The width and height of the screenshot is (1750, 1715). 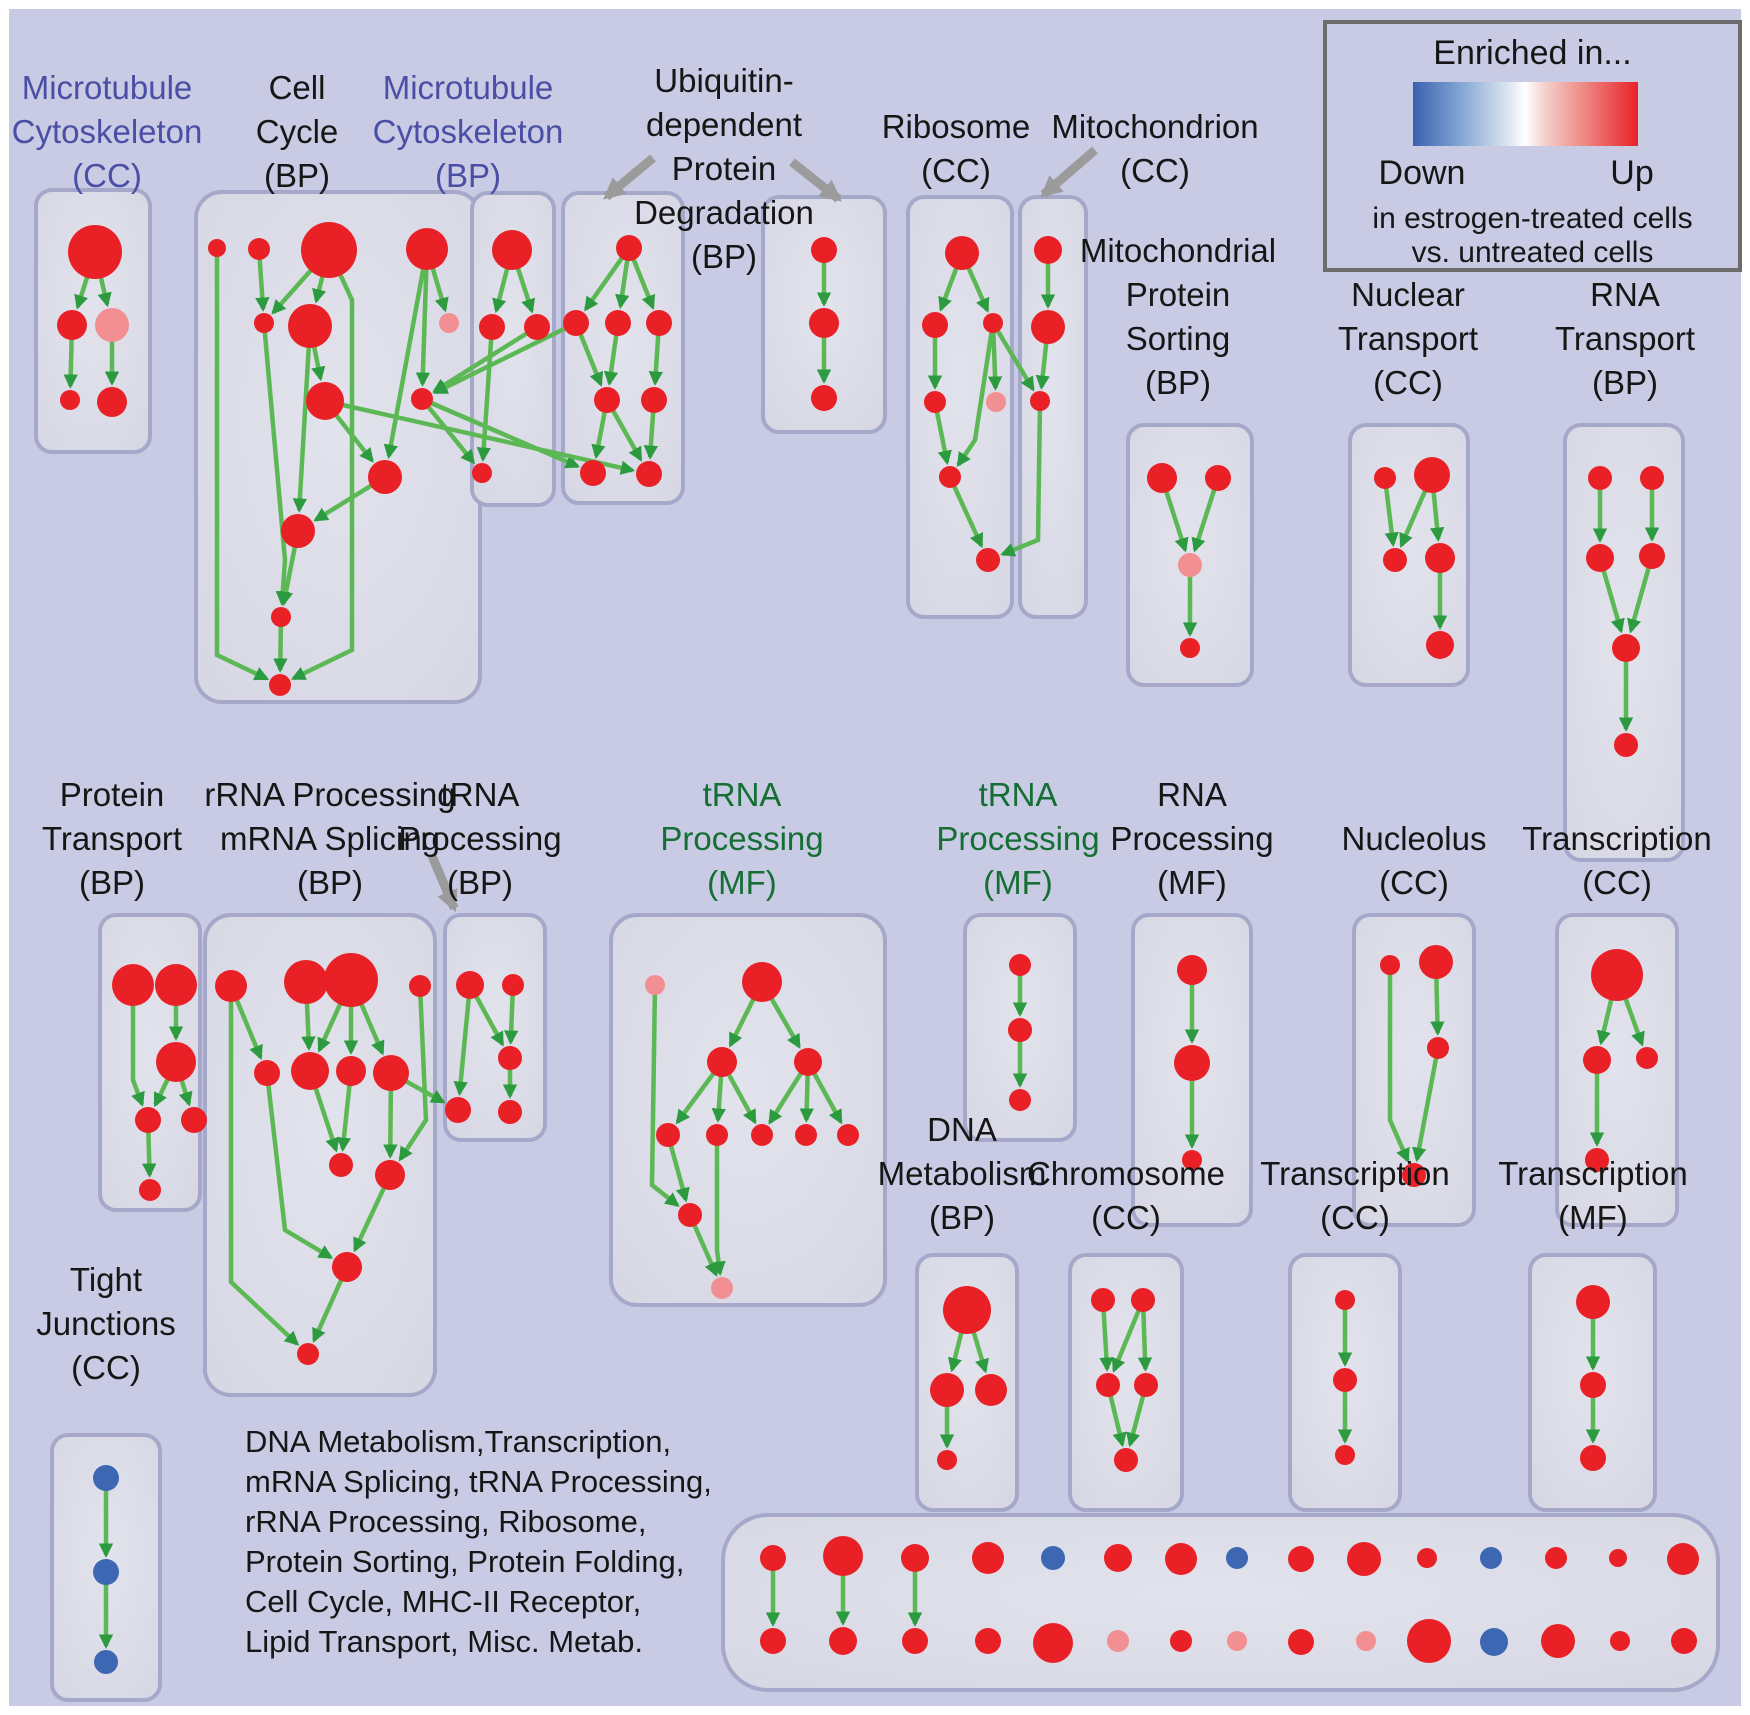 What do you see at coordinates (330, 838) in the screenshot?
I see `label-rrna-processing: rRNA Processing mRNA Splicing (BP)` at bounding box center [330, 838].